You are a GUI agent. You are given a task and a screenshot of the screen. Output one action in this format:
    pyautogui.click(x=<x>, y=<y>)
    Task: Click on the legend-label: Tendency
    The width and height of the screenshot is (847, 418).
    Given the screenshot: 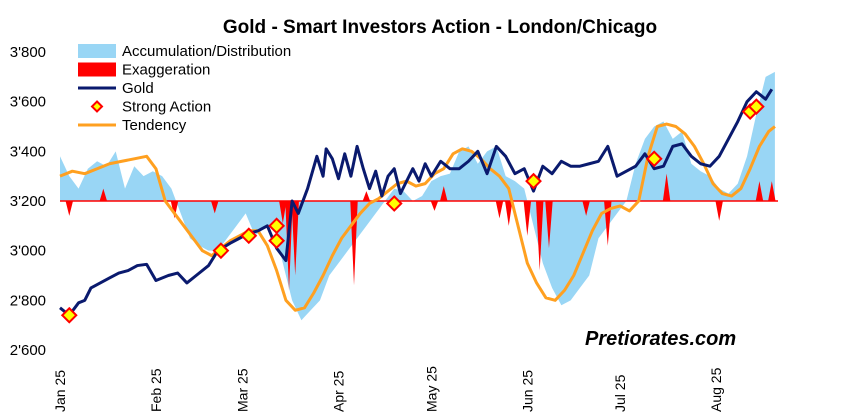 What is the action you would take?
    pyautogui.click(x=154, y=125)
    